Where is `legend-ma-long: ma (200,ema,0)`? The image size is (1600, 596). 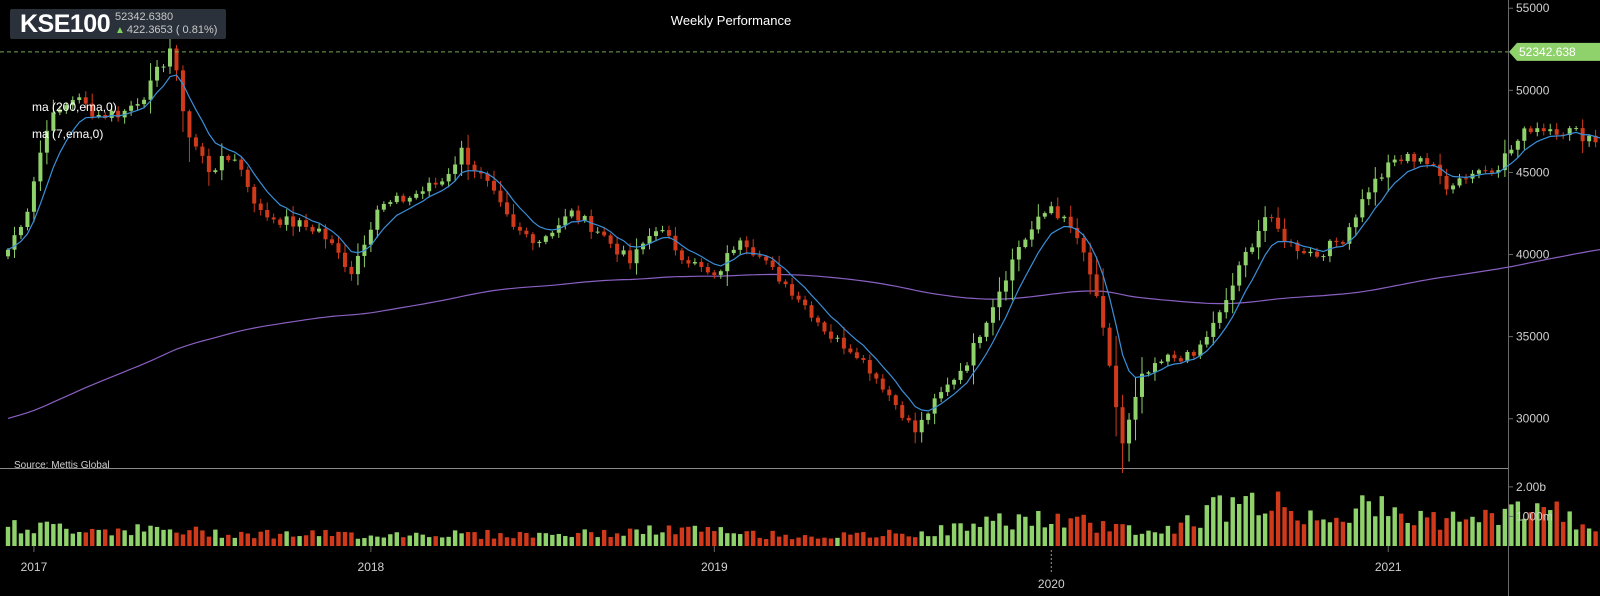
legend-ma-long: ma (200,ema,0) is located at coordinates (74, 107).